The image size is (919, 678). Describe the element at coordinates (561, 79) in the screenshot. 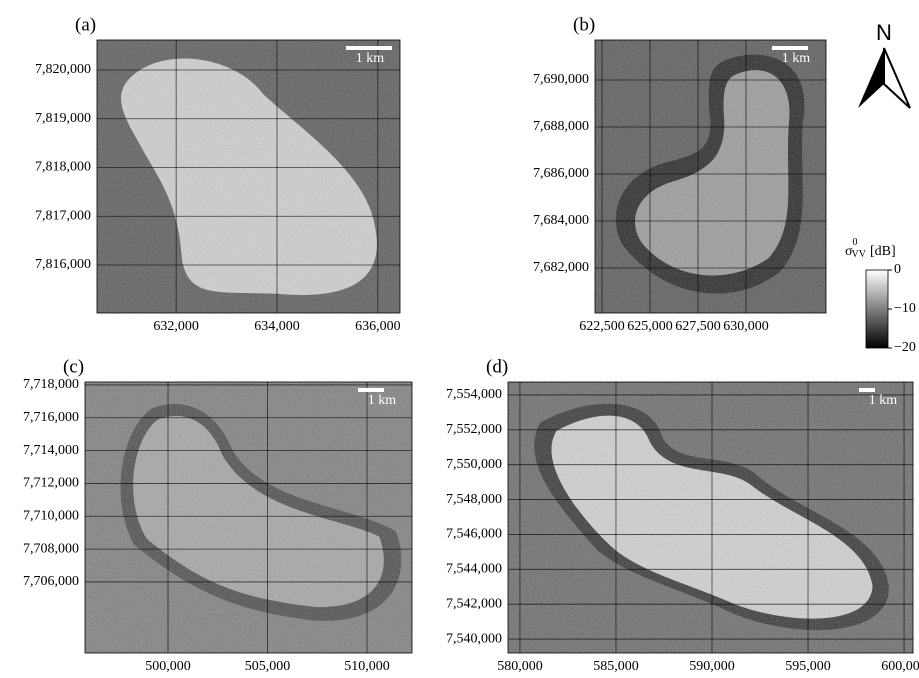

I see `y-tick-label: 7,690,000` at that location.